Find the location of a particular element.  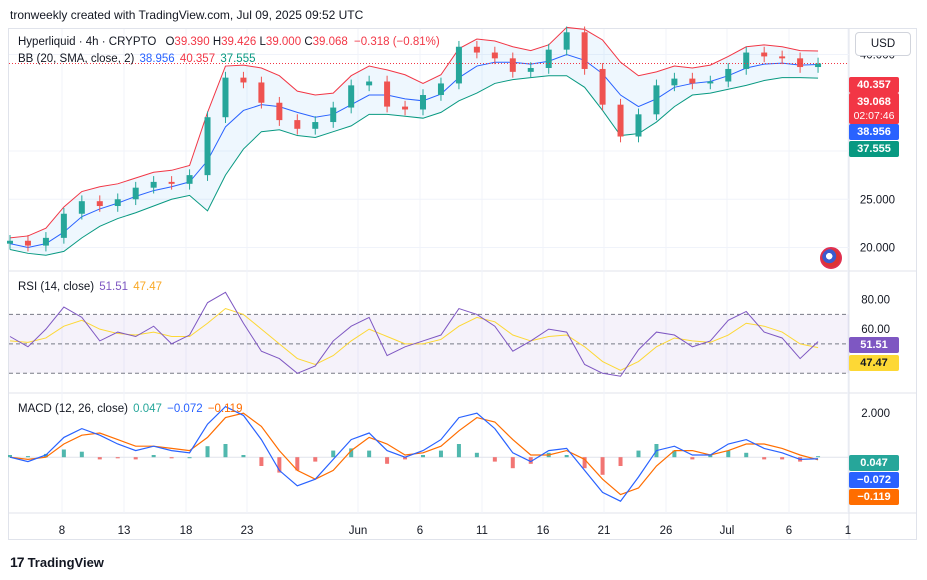

bb-basis-price-tag: 38.956 is located at coordinates (874, 132).